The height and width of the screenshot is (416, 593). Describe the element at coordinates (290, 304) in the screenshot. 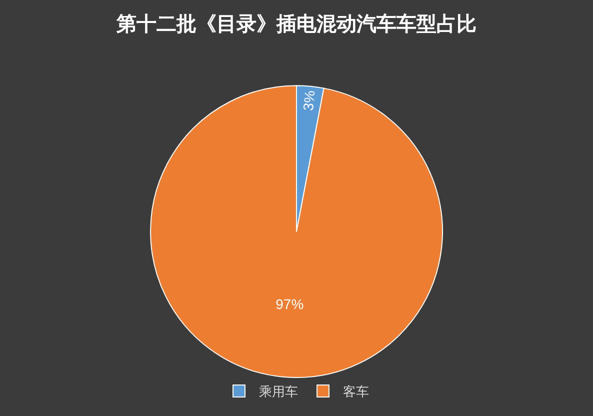

I see `data-label: 97%` at that location.